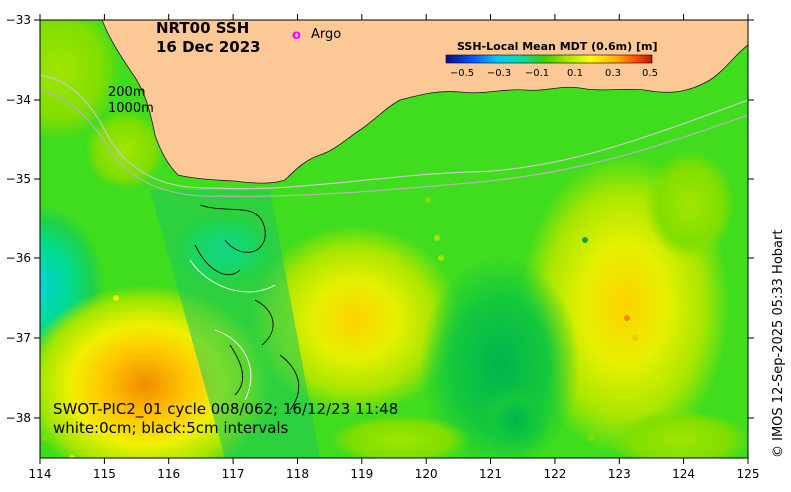 The image size is (791, 492). Describe the element at coordinates (650, 73) in the screenshot. I see `colorbar-tick: 0.5` at that location.